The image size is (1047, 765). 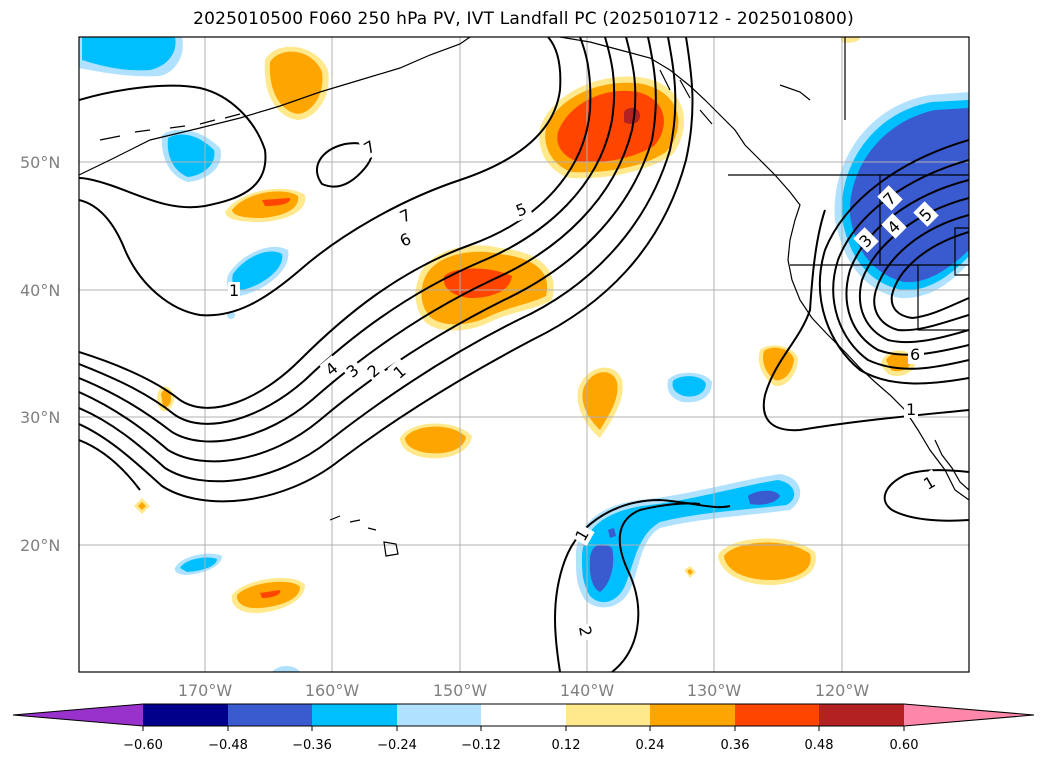 What do you see at coordinates (460, 690) in the screenshot?
I see `lon-label: 150°W` at bounding box center [460, 690].